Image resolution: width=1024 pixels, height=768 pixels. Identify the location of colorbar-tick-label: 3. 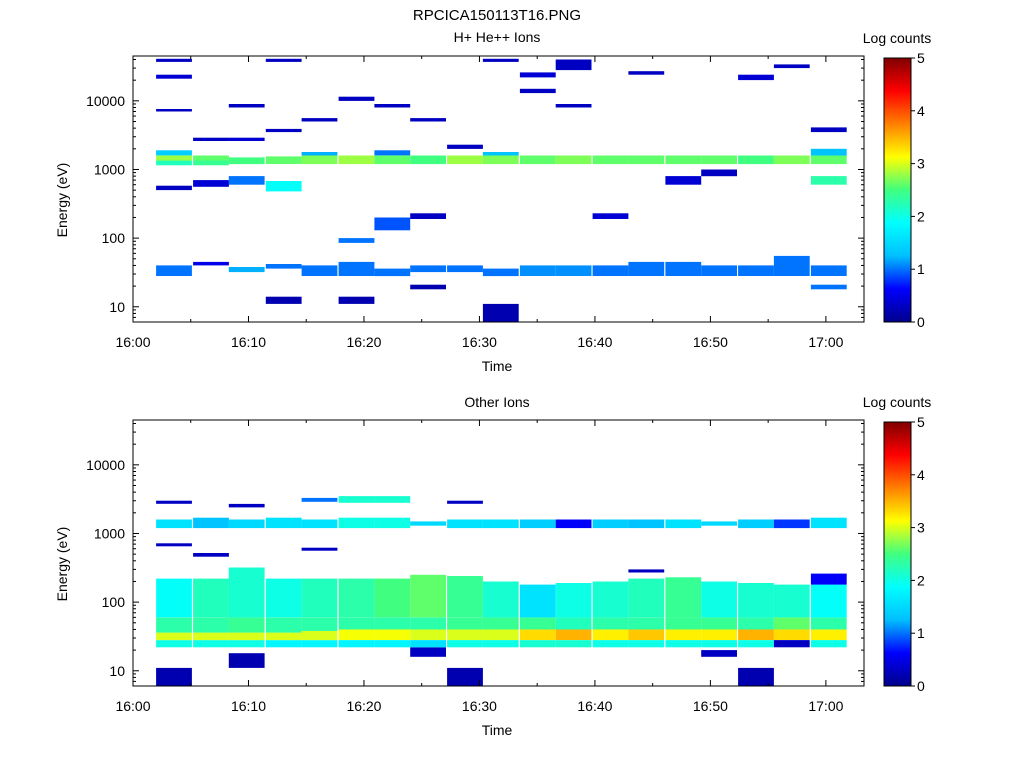
(921, 164).